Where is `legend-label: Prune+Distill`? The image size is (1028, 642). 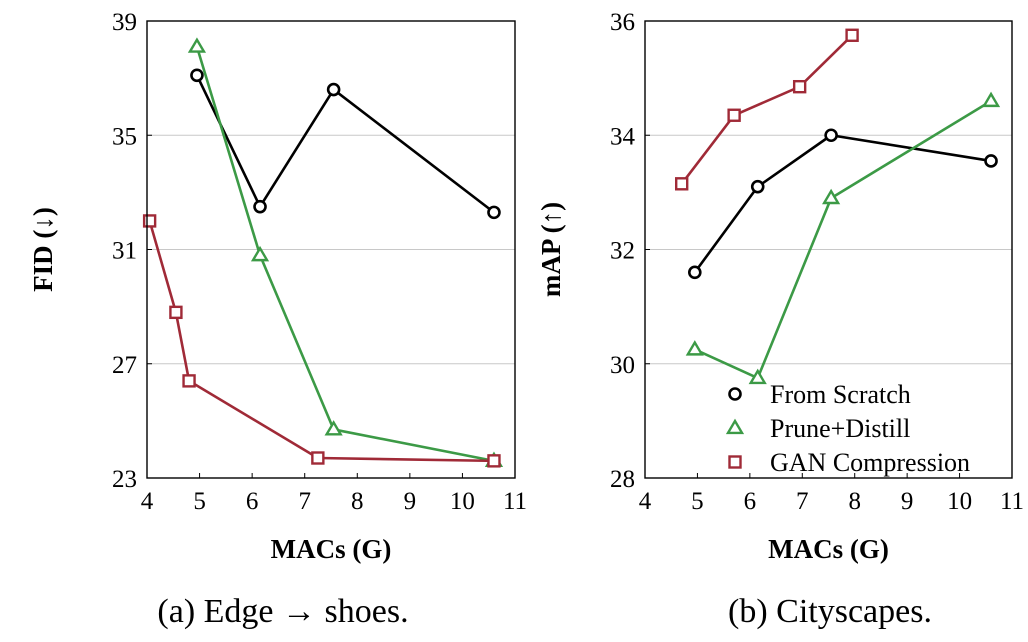 legend-label: Prune+Distill is located at coordinates (840, 428).